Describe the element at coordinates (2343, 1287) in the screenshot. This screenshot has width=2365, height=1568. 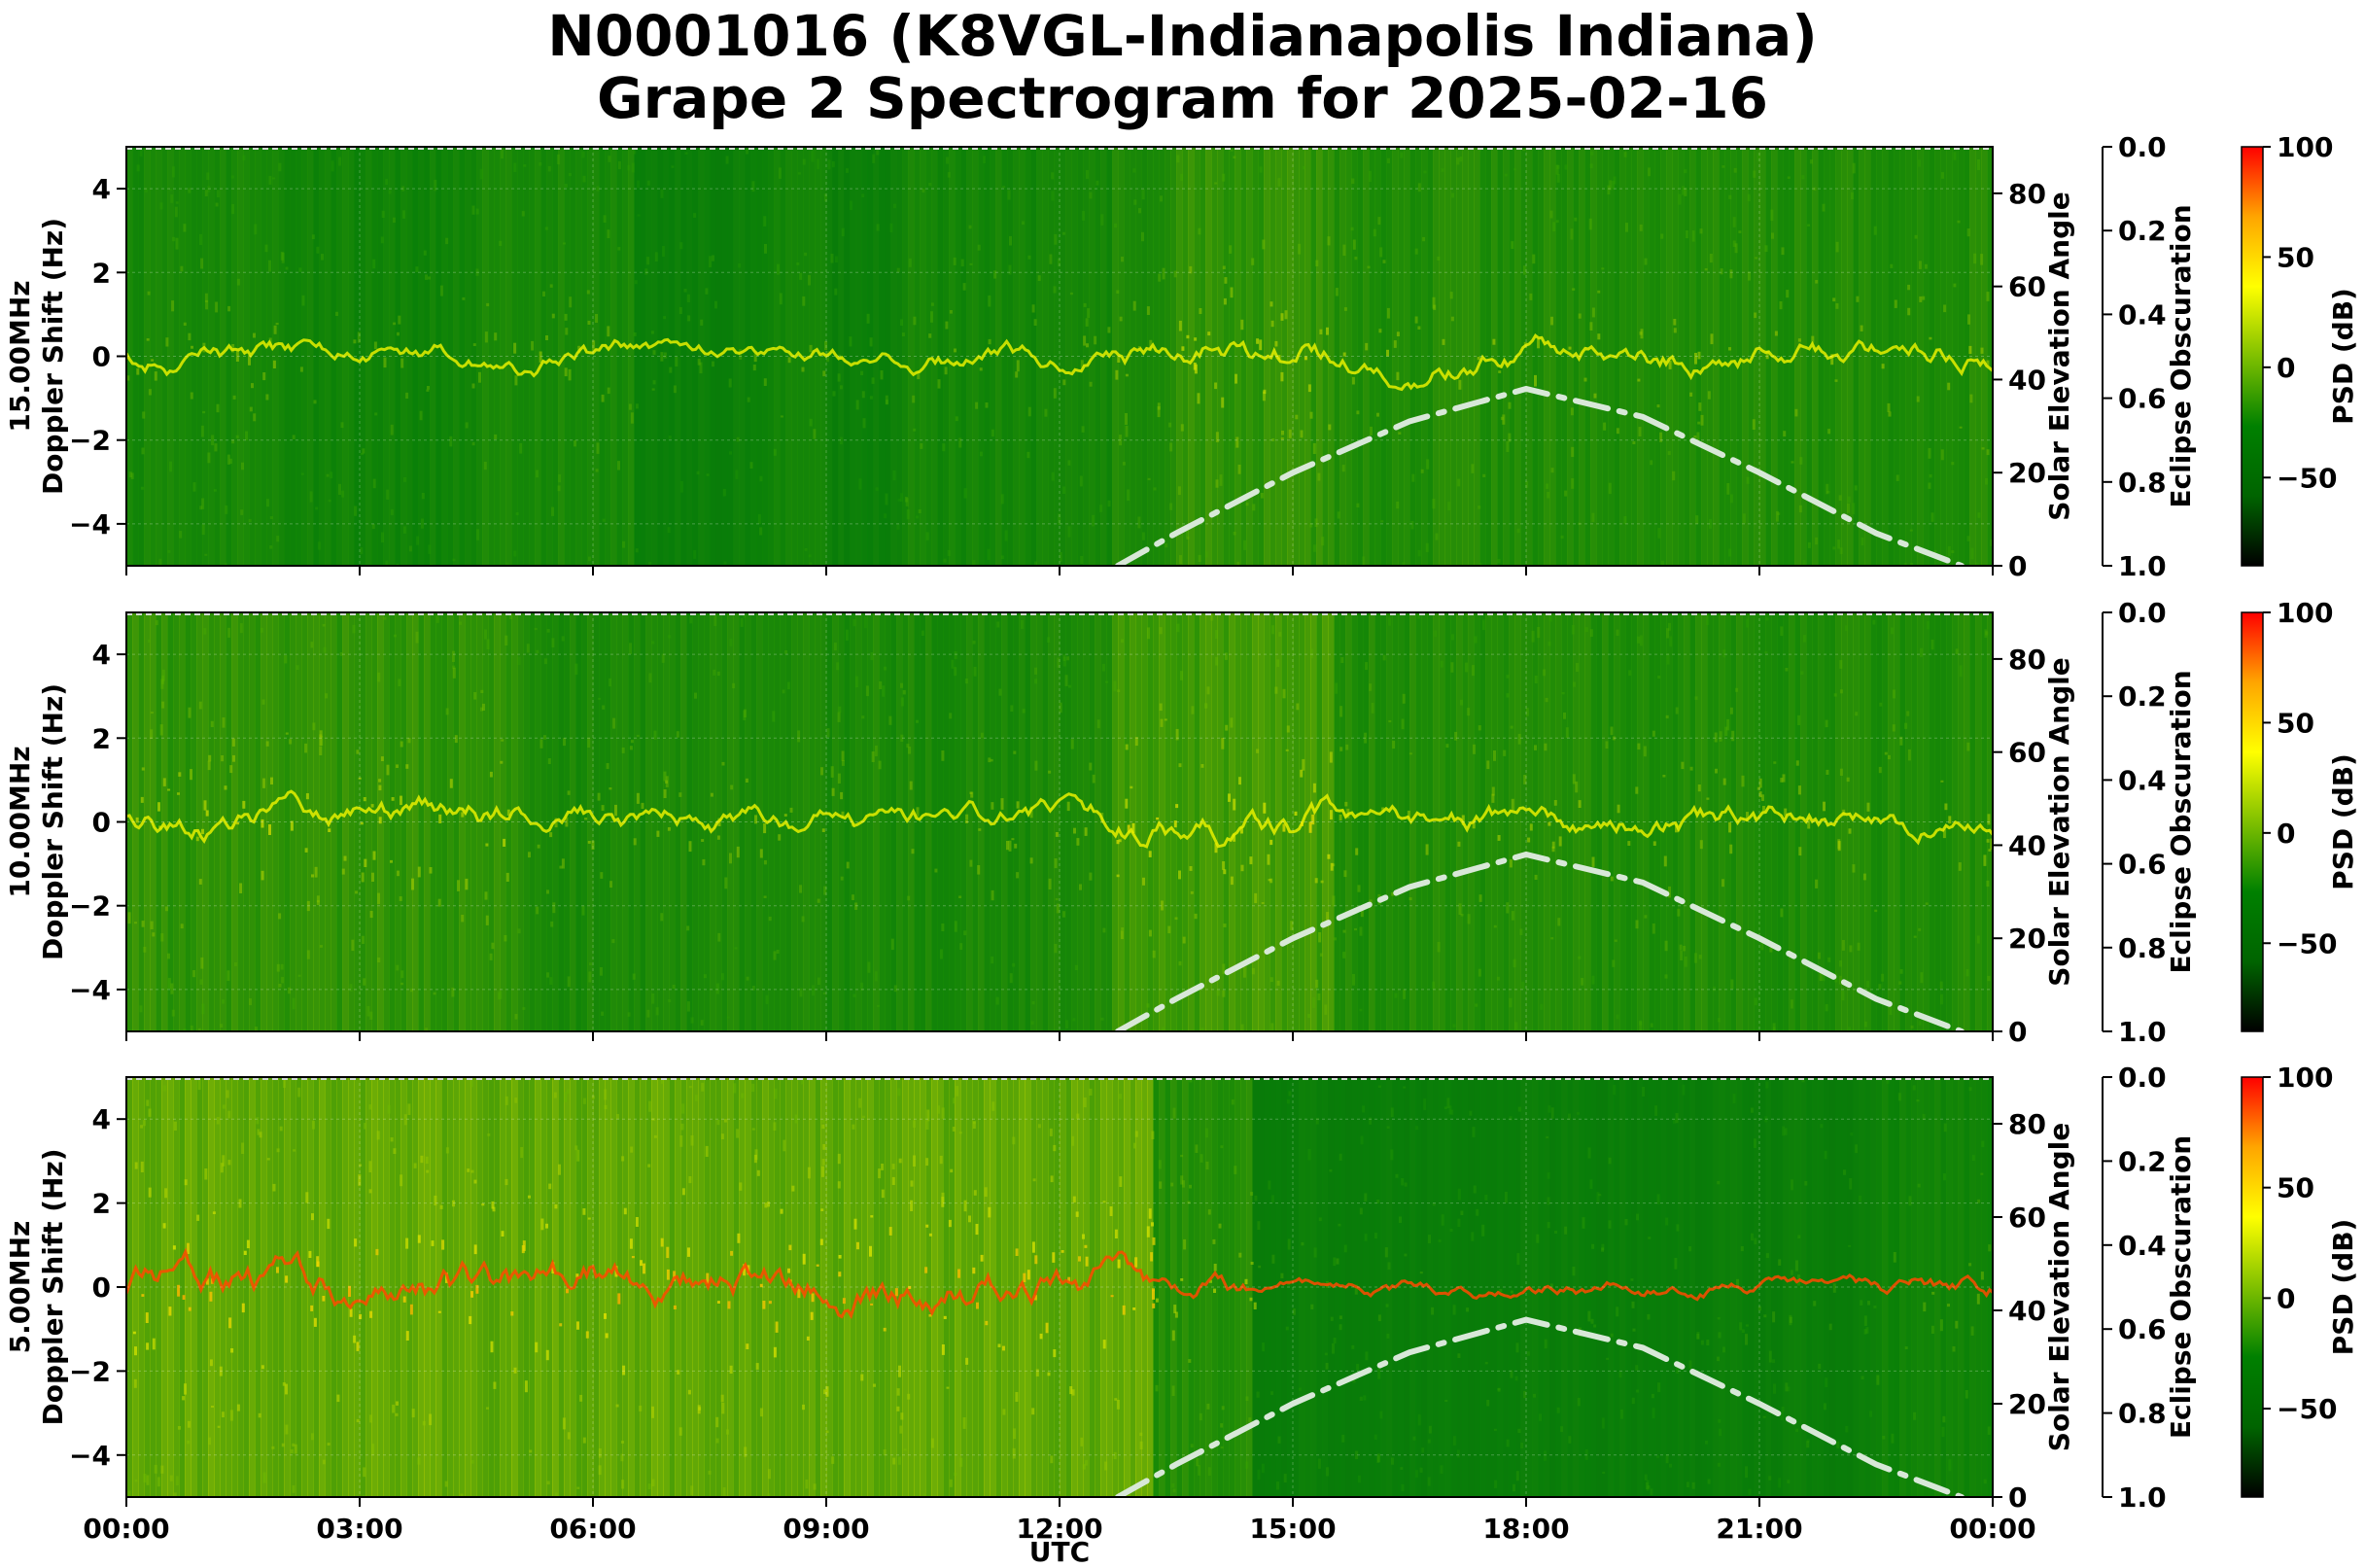
I see `colorbar-label: PSD (dB)` at that location.